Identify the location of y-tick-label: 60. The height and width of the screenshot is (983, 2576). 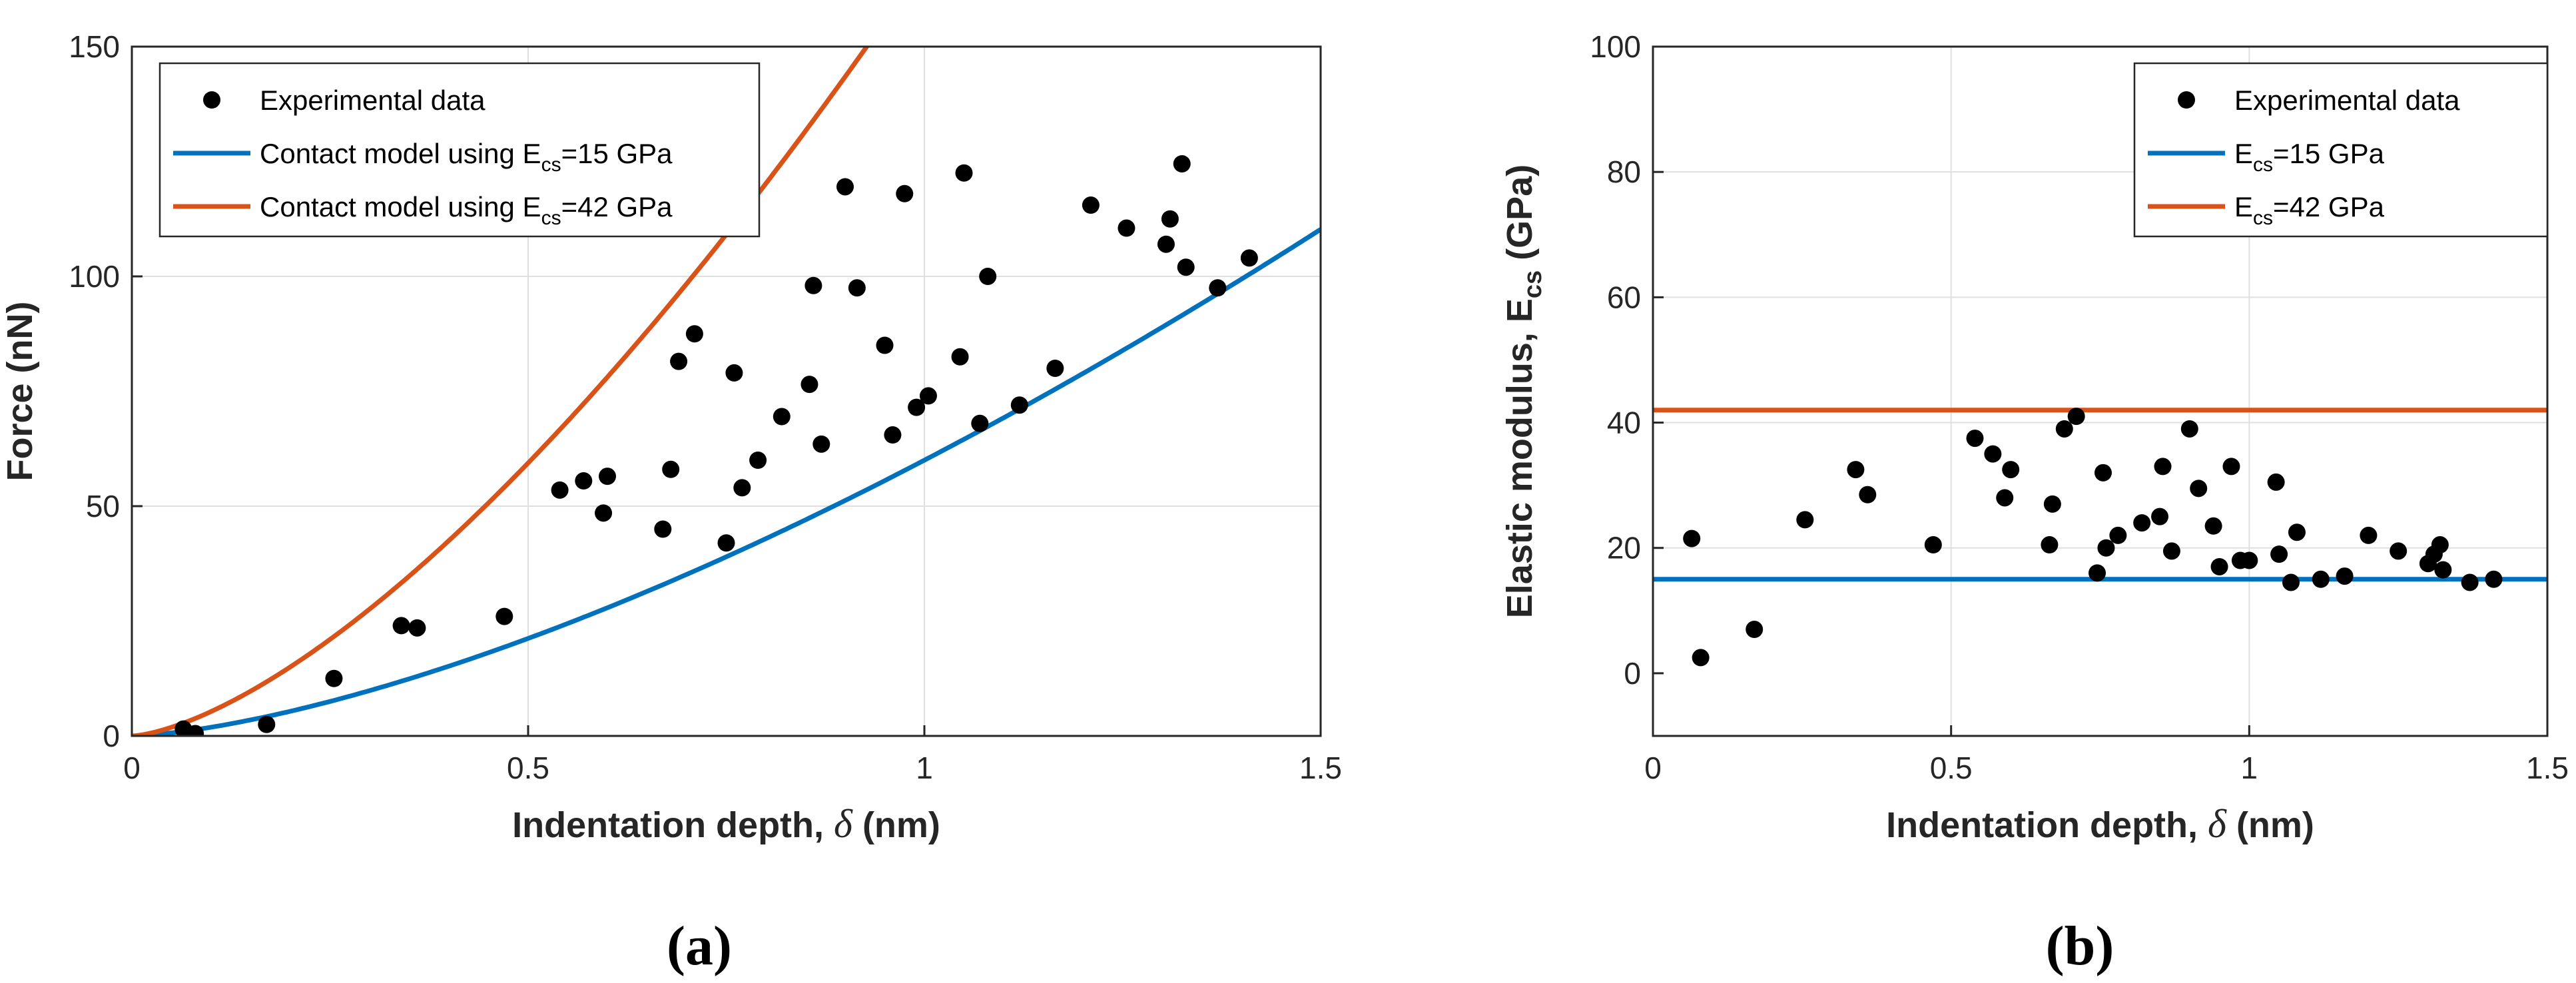
(1624, 297).